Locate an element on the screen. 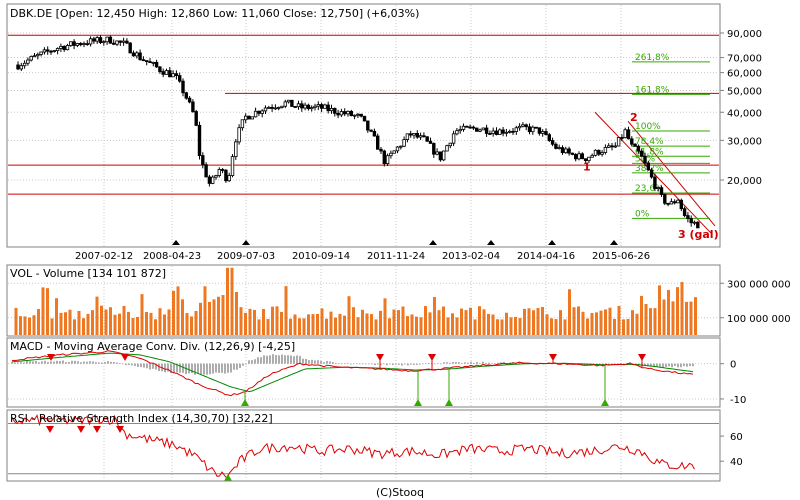 The height and width of the screenshot is (500, 800). wave-label: 1 is located at coordinates (587, 167).